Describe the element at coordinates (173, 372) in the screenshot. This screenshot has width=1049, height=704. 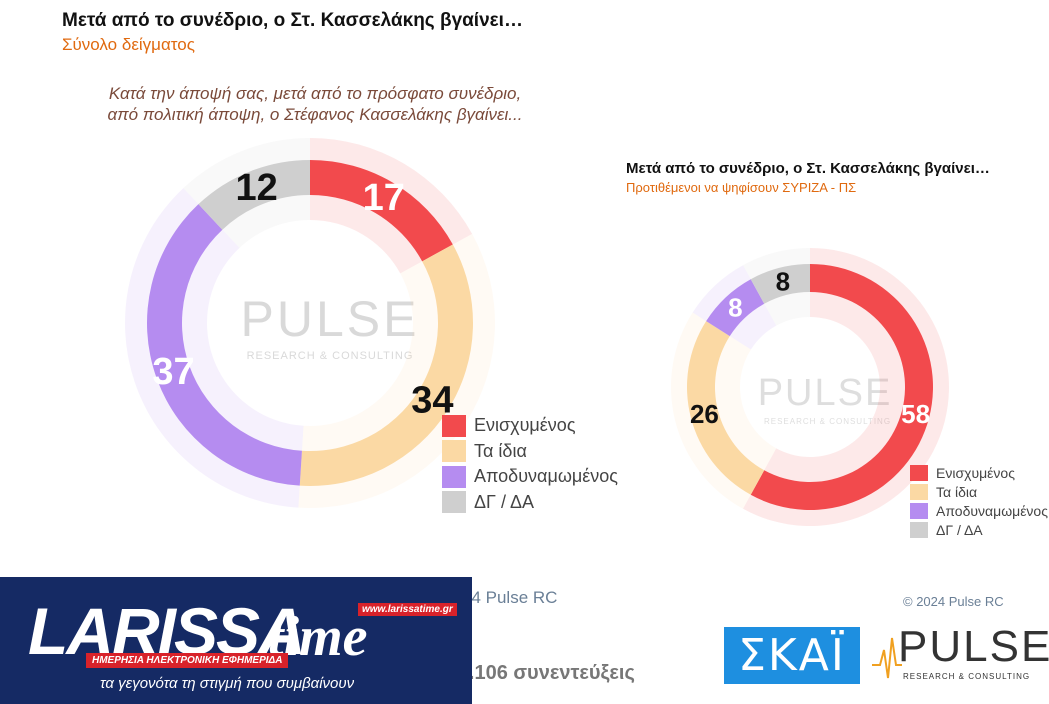
I see `slice-value-label: 37` at that location.